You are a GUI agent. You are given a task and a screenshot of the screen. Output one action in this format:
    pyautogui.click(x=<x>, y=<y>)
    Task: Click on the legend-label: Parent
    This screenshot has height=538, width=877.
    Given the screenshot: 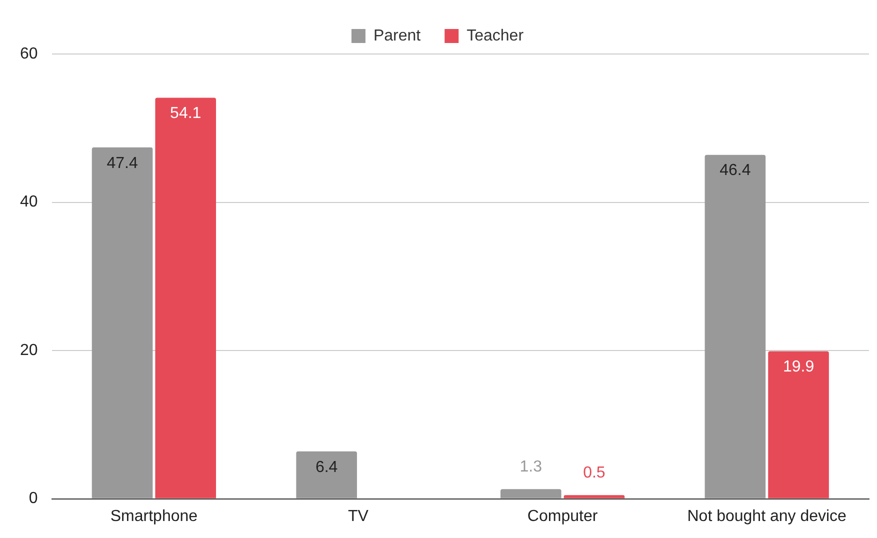 What is the action you would take?
    pyautogui.click(x=397, y=35)
    